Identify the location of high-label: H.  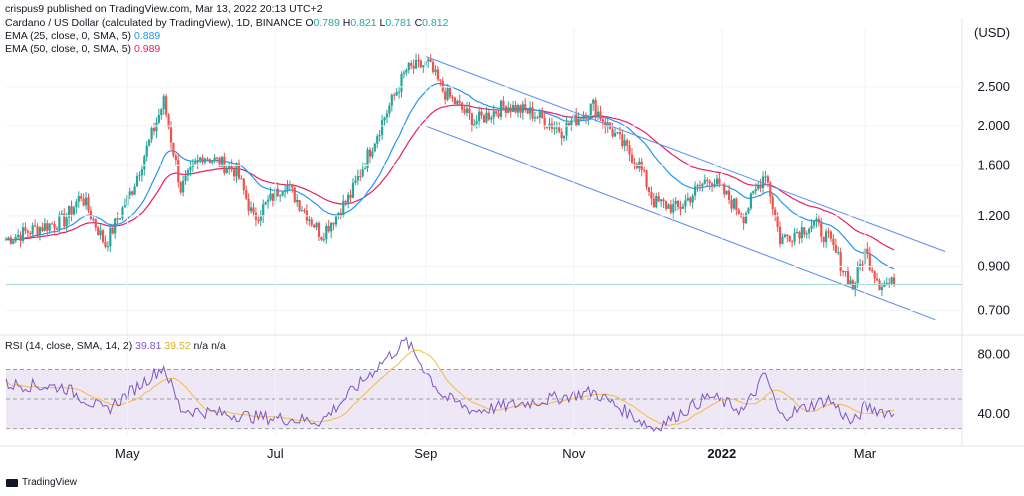
(346, 23).